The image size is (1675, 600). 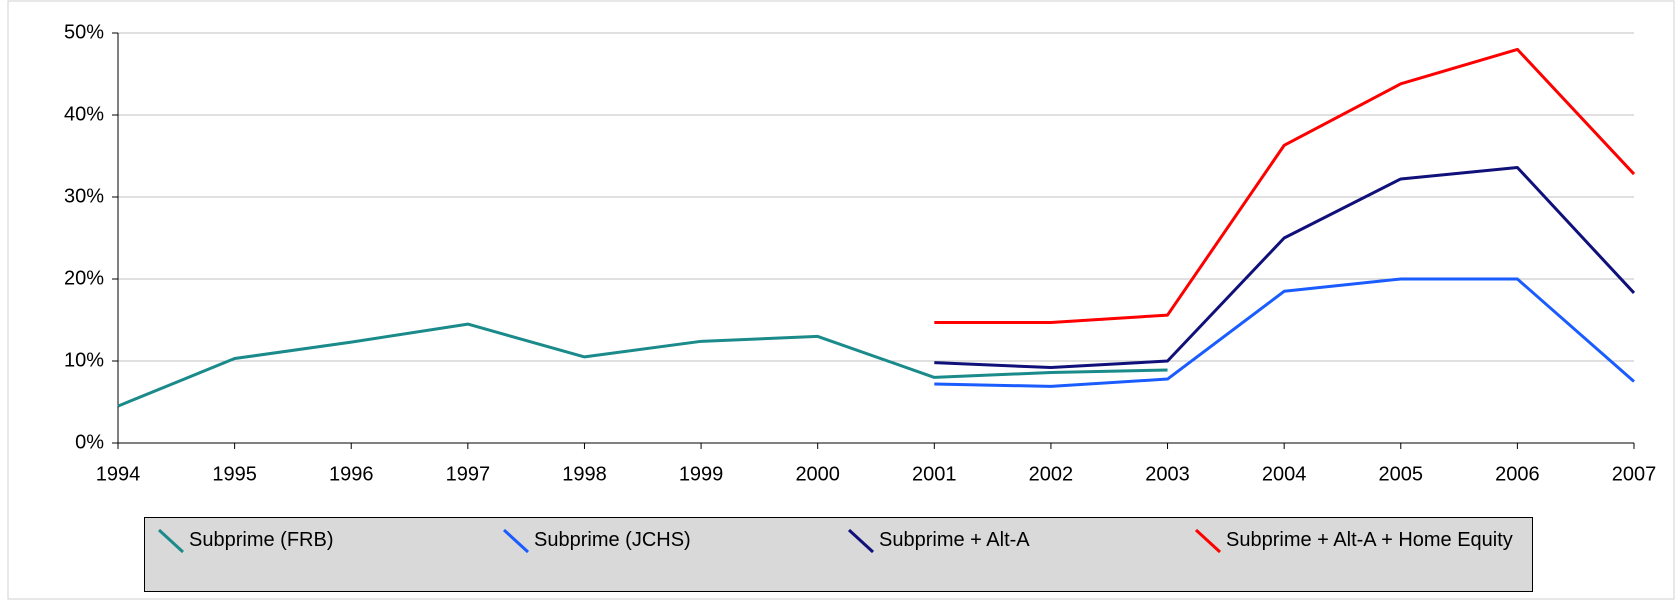 What do you see at coordinates (1634, 474) in the screenshot?
I see `x-tick-label: 2007` at bounding box center [1634, 474].